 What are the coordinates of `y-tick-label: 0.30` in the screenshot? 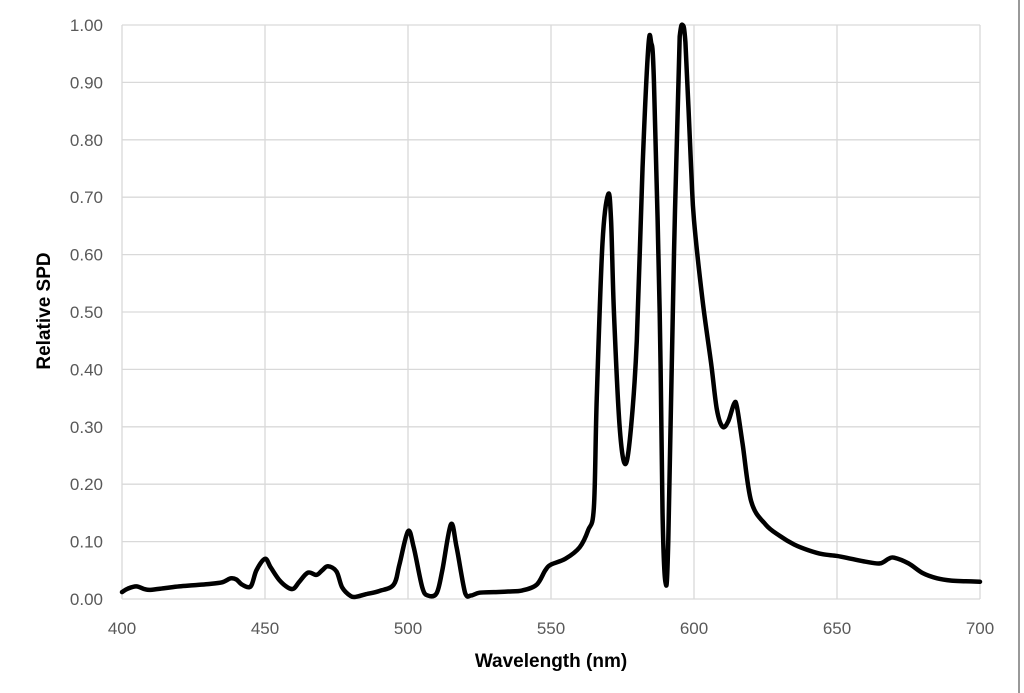 It's located at (86, 427).